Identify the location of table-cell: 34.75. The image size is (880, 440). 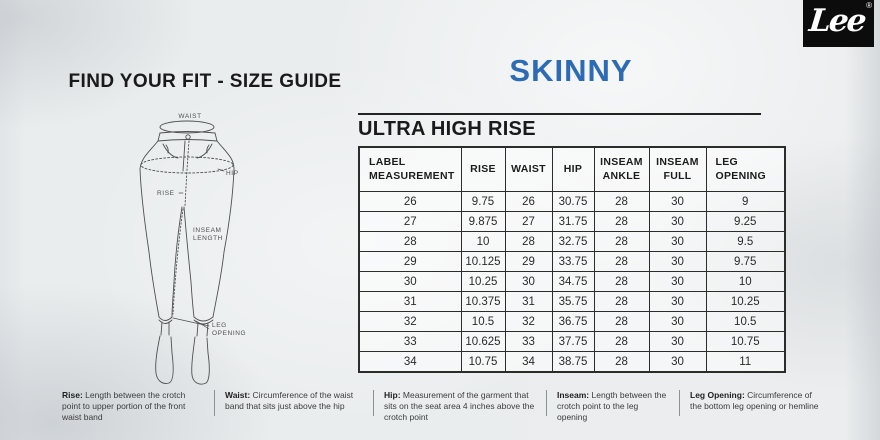
(573, 281).